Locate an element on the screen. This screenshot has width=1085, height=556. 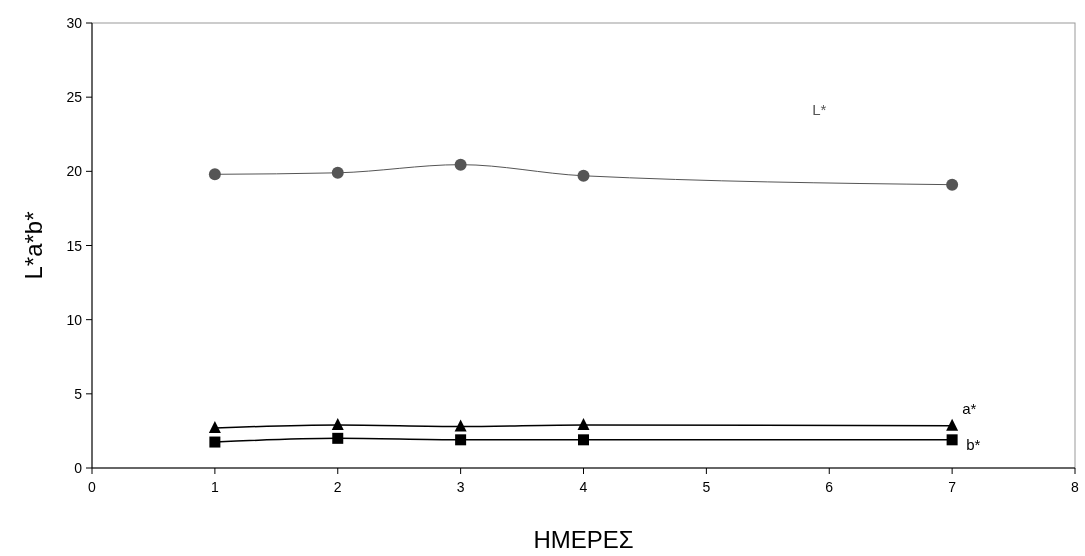
x-tick-label: 6 is located at coordinates (829, 487).